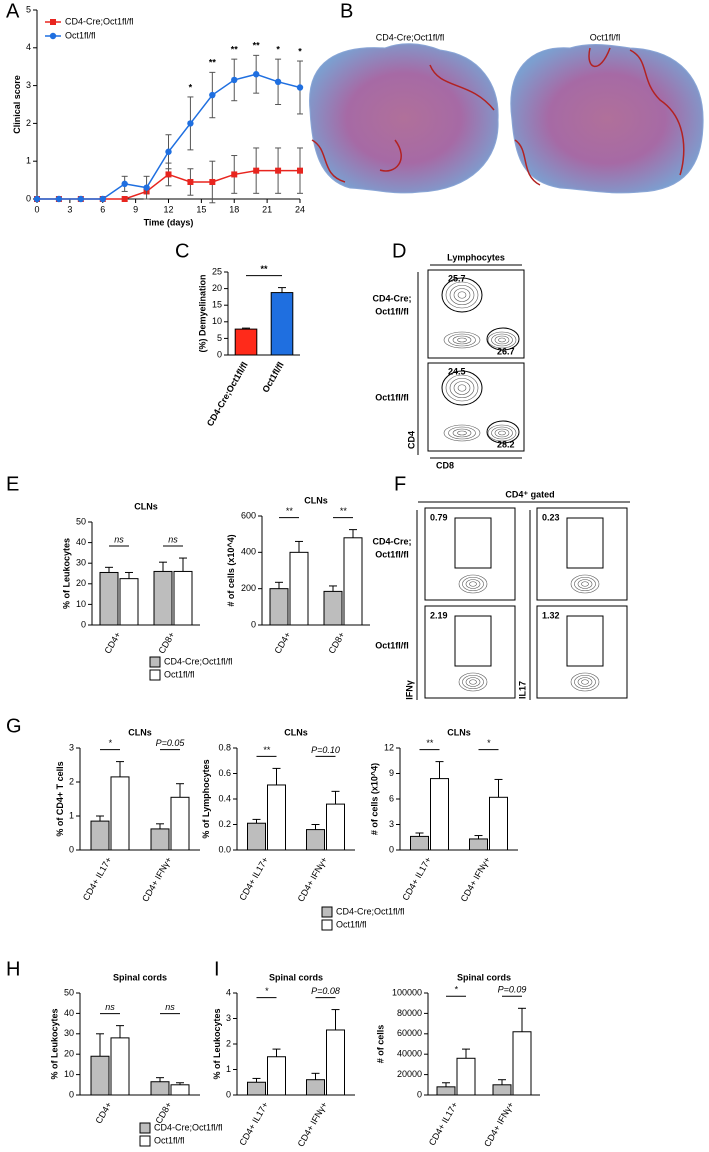 This screenshot has width=709, height=1152. I want to click on y-tick-label: 100000, so click(407, 992).